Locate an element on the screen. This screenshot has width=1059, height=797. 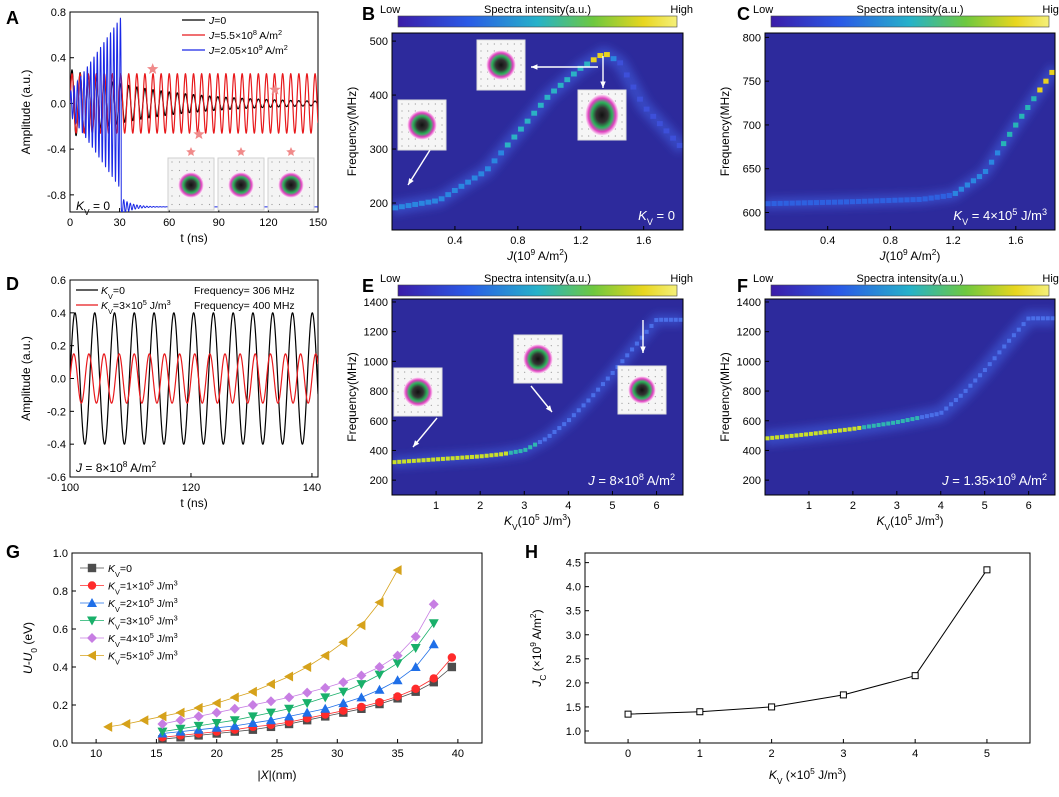
y-tick-label: 300 is located at coordinates (379, 150).